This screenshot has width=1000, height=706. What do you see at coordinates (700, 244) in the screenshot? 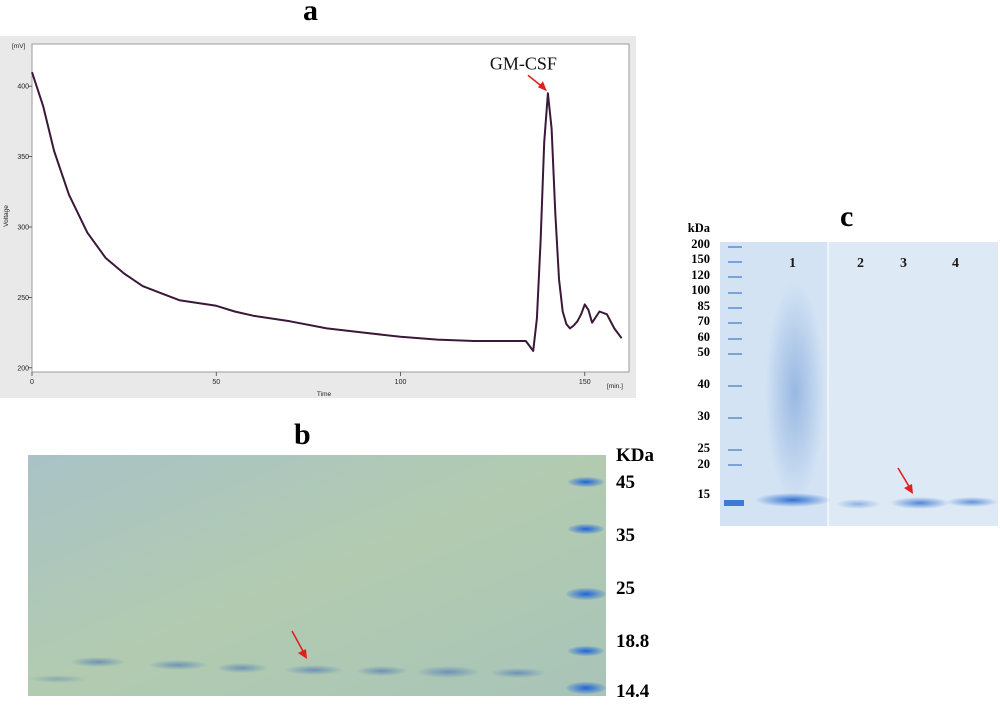
I see `gel-c-marker-label: 200` at bounding box center [700, 244].